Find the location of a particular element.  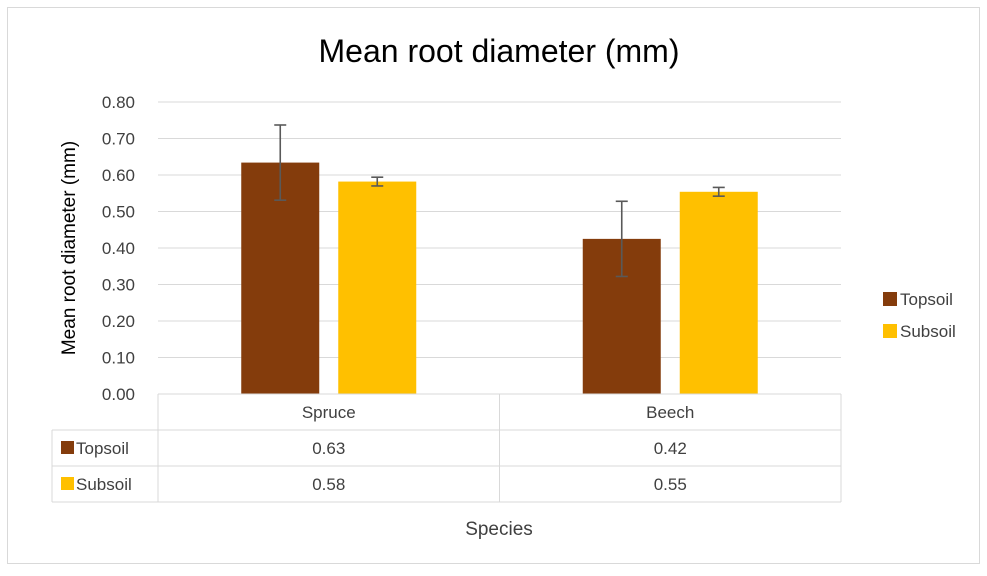

y-axis-tick-labels: 0.00 0.10 0.20 0.30 0.40 0.50 0.60 0.70 0.80 is located at coordinates (118, 248).